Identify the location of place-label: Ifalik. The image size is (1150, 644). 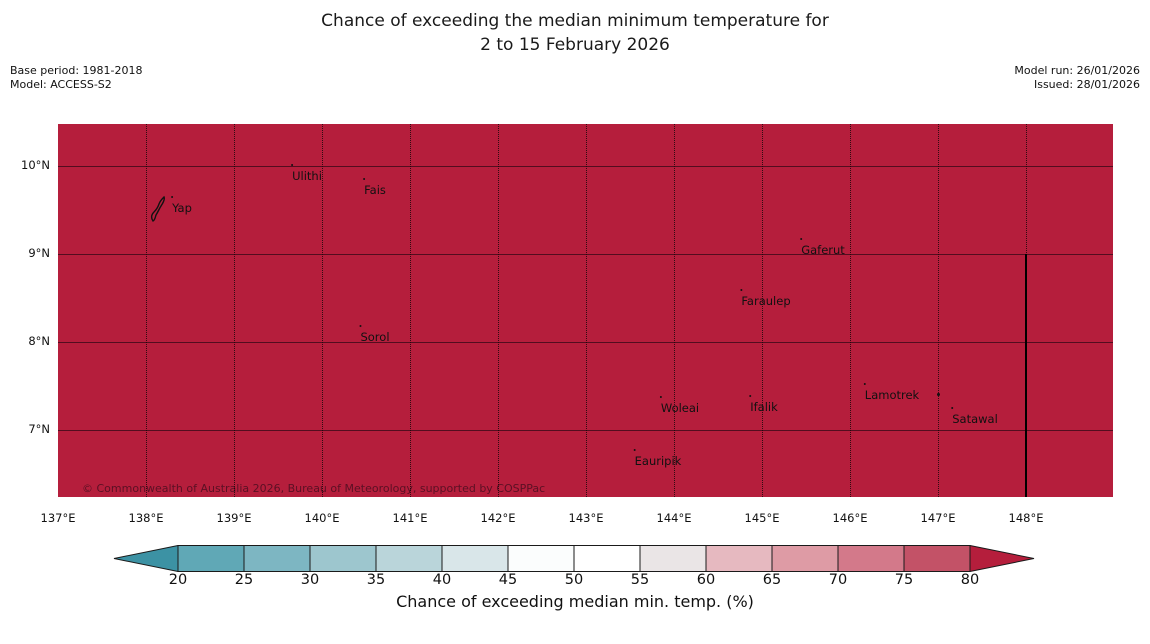
(763, 404).